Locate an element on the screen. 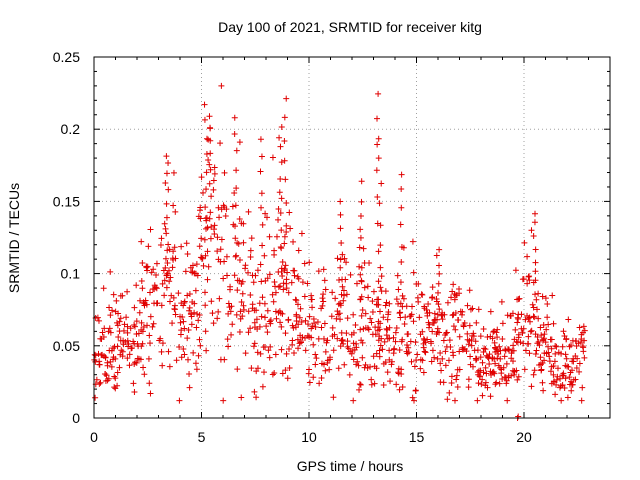 The width and height of the screenshot is (640, 480). y-tick-label: 0.25 is located at coordinates (66, 57).